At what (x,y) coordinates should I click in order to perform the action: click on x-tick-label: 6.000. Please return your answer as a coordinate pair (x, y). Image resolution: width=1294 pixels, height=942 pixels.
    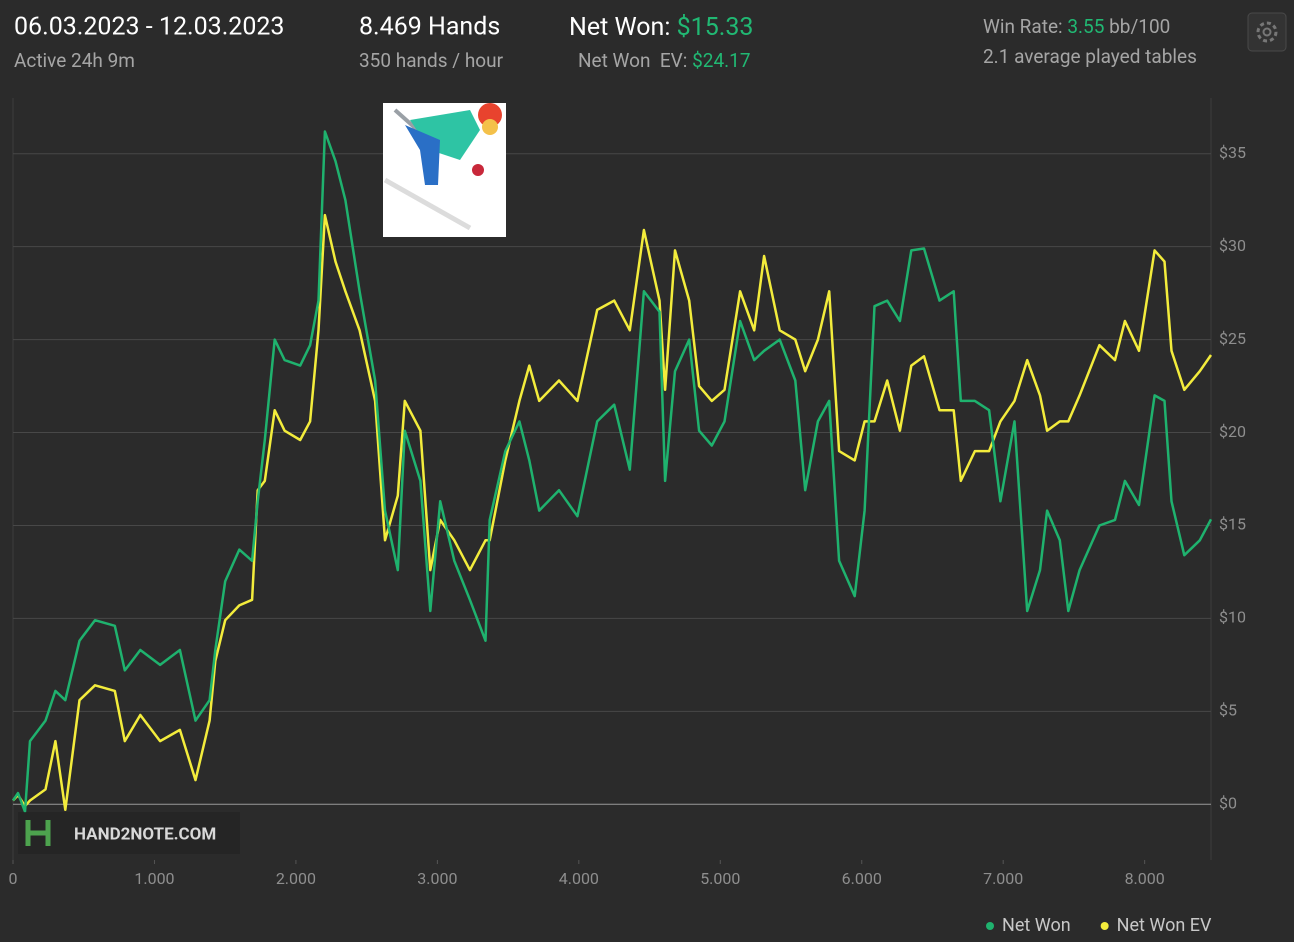
    Looking at the image, I should click on (862, 878).